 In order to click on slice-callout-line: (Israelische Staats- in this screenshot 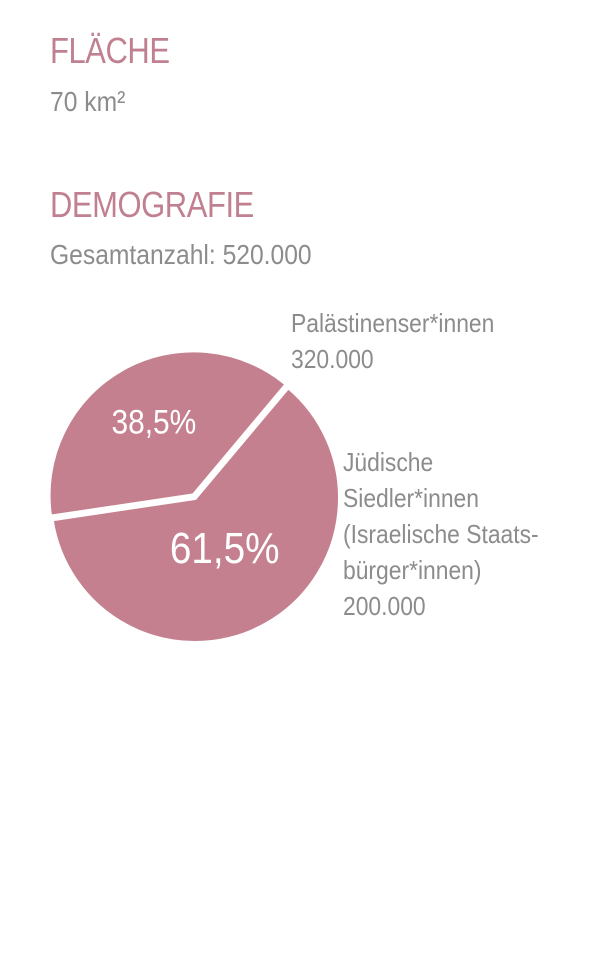, I will do `click(441, 535)`.